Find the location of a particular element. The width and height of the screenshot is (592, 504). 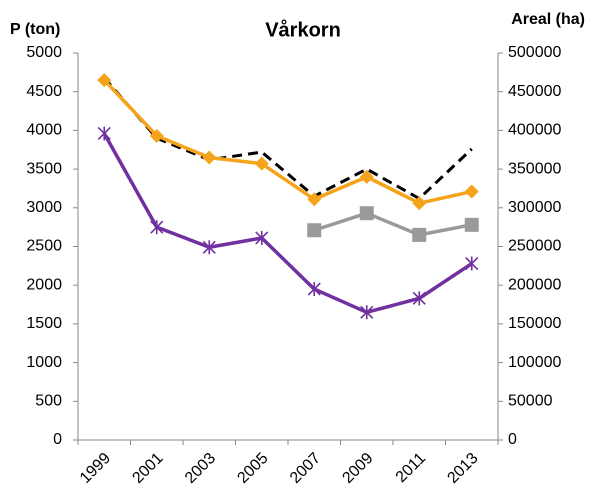

x-tick-label: 1999 is located at coordinates (95, 468).